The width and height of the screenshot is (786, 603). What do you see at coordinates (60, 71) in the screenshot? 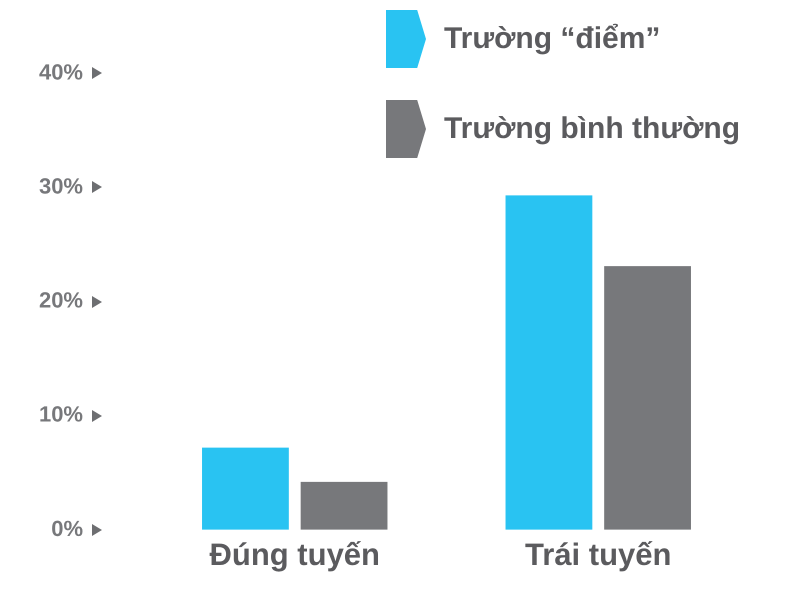
I see `y-tick-label: 40%` at bounding box center [60, 71].